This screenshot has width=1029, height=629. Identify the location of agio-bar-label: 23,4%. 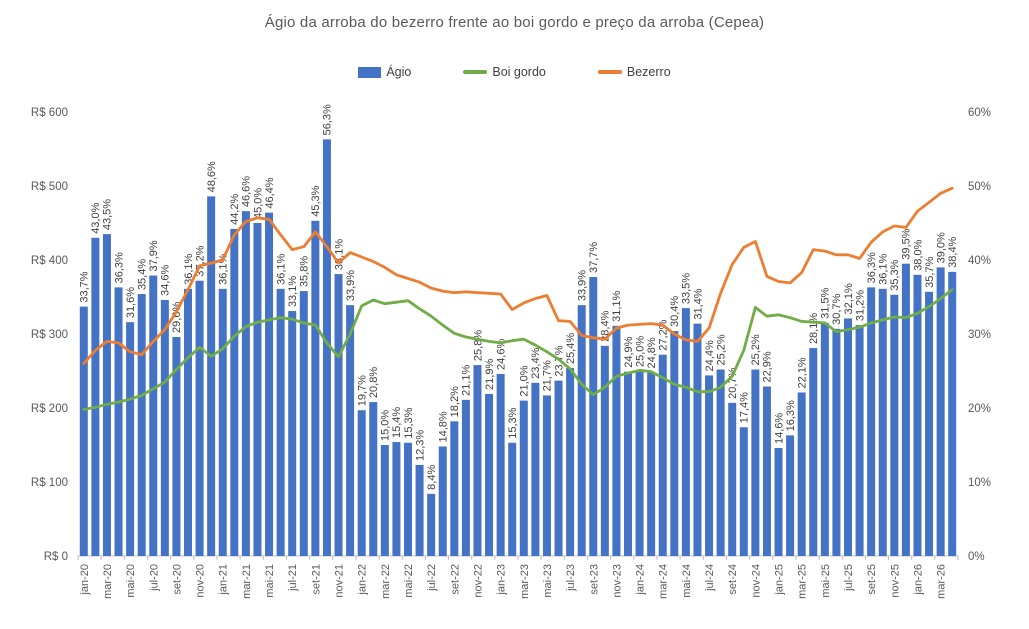
(536, 362).